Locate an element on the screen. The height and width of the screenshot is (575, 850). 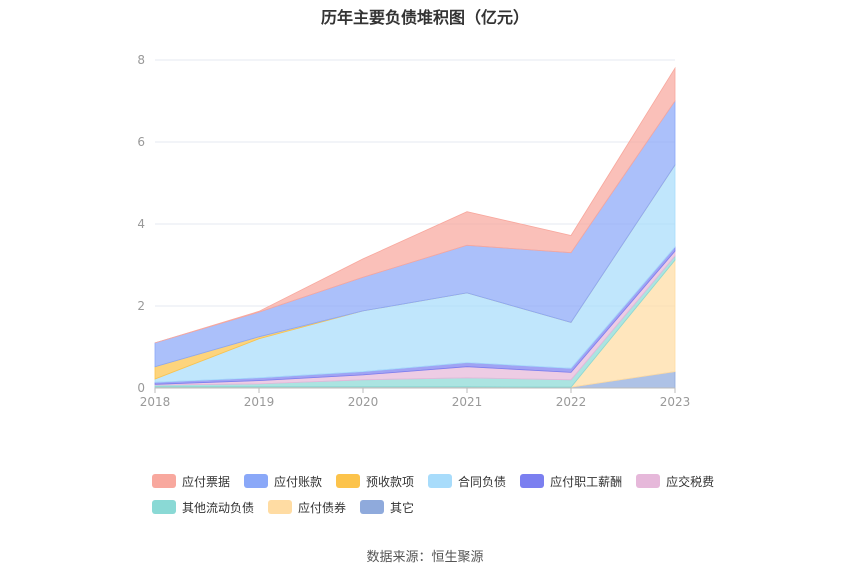
y-tick-label: 6 is located at coordinates (141, 142).